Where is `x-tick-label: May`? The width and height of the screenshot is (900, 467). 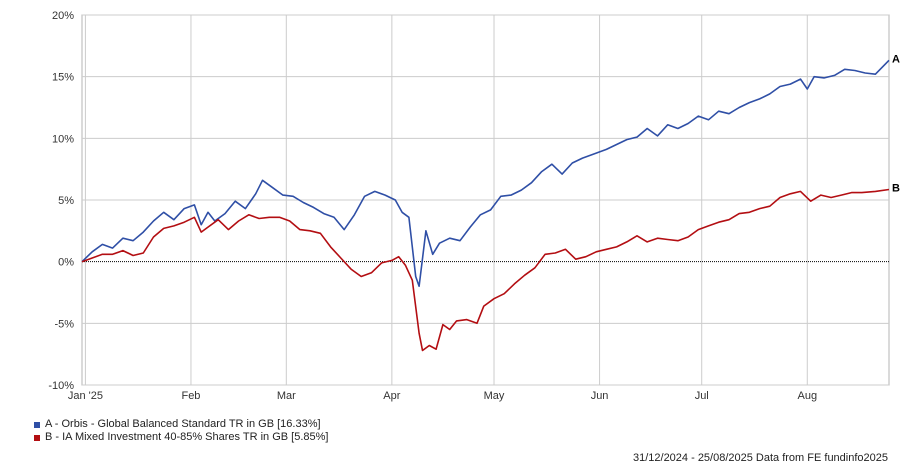 x-tick-label: May is located at coordinates (494, 396).